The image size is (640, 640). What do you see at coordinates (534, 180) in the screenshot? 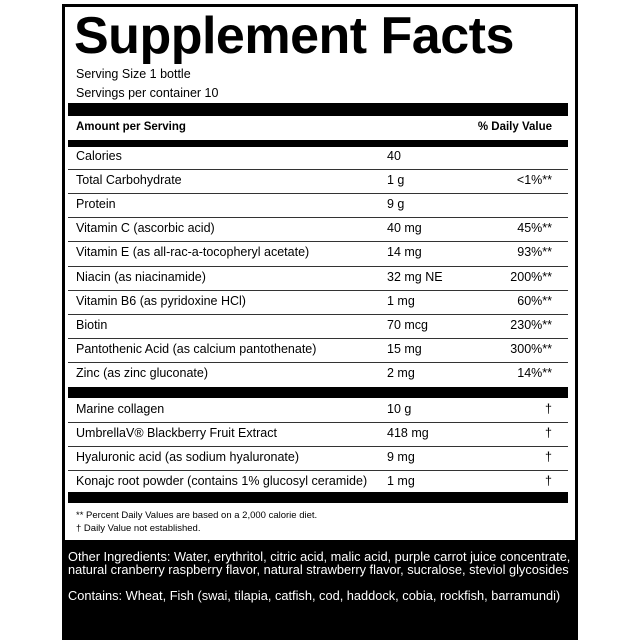
I see `daily-value: <1%**` at bounding box center [534, 180].